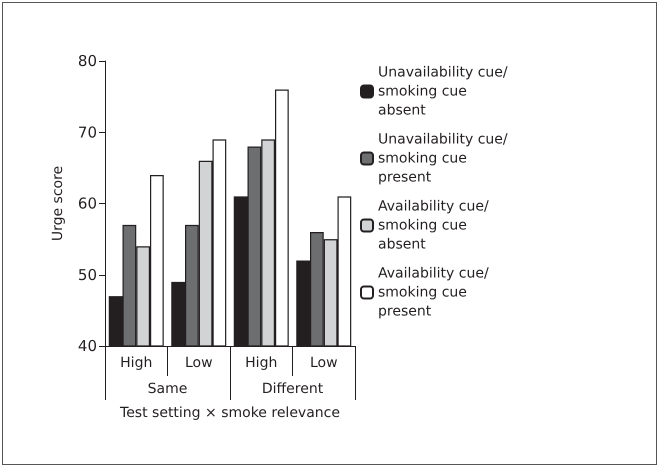  I want to click on x-axis-title: Test setting × smoke relevance, so click(229, 413).